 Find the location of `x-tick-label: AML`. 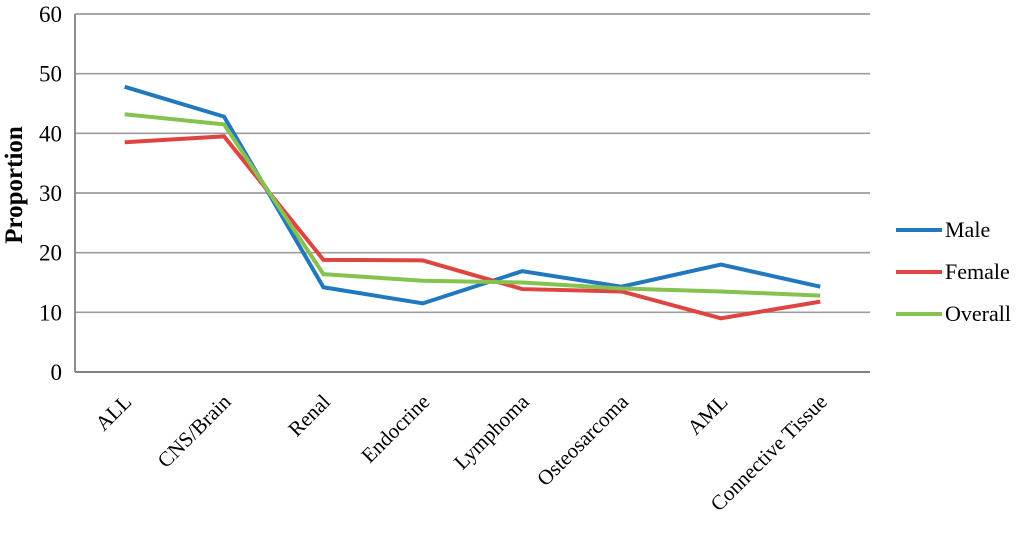

x-tick-label: AML is located at coordinates (708, 415).